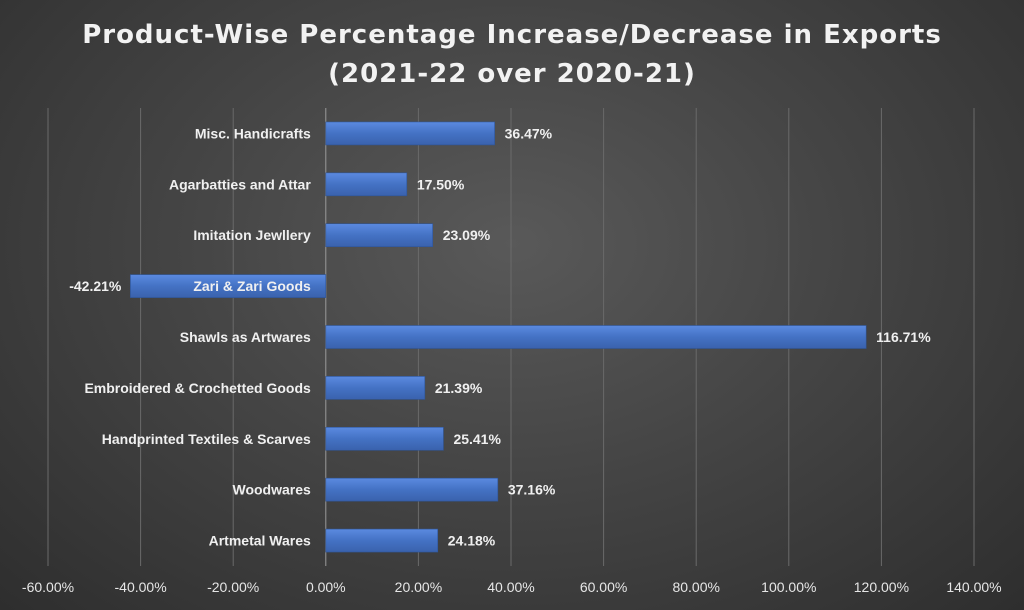 The image size is (1024, 610). I want to click on x-tick-label: 120.00%, so click(881, 587).